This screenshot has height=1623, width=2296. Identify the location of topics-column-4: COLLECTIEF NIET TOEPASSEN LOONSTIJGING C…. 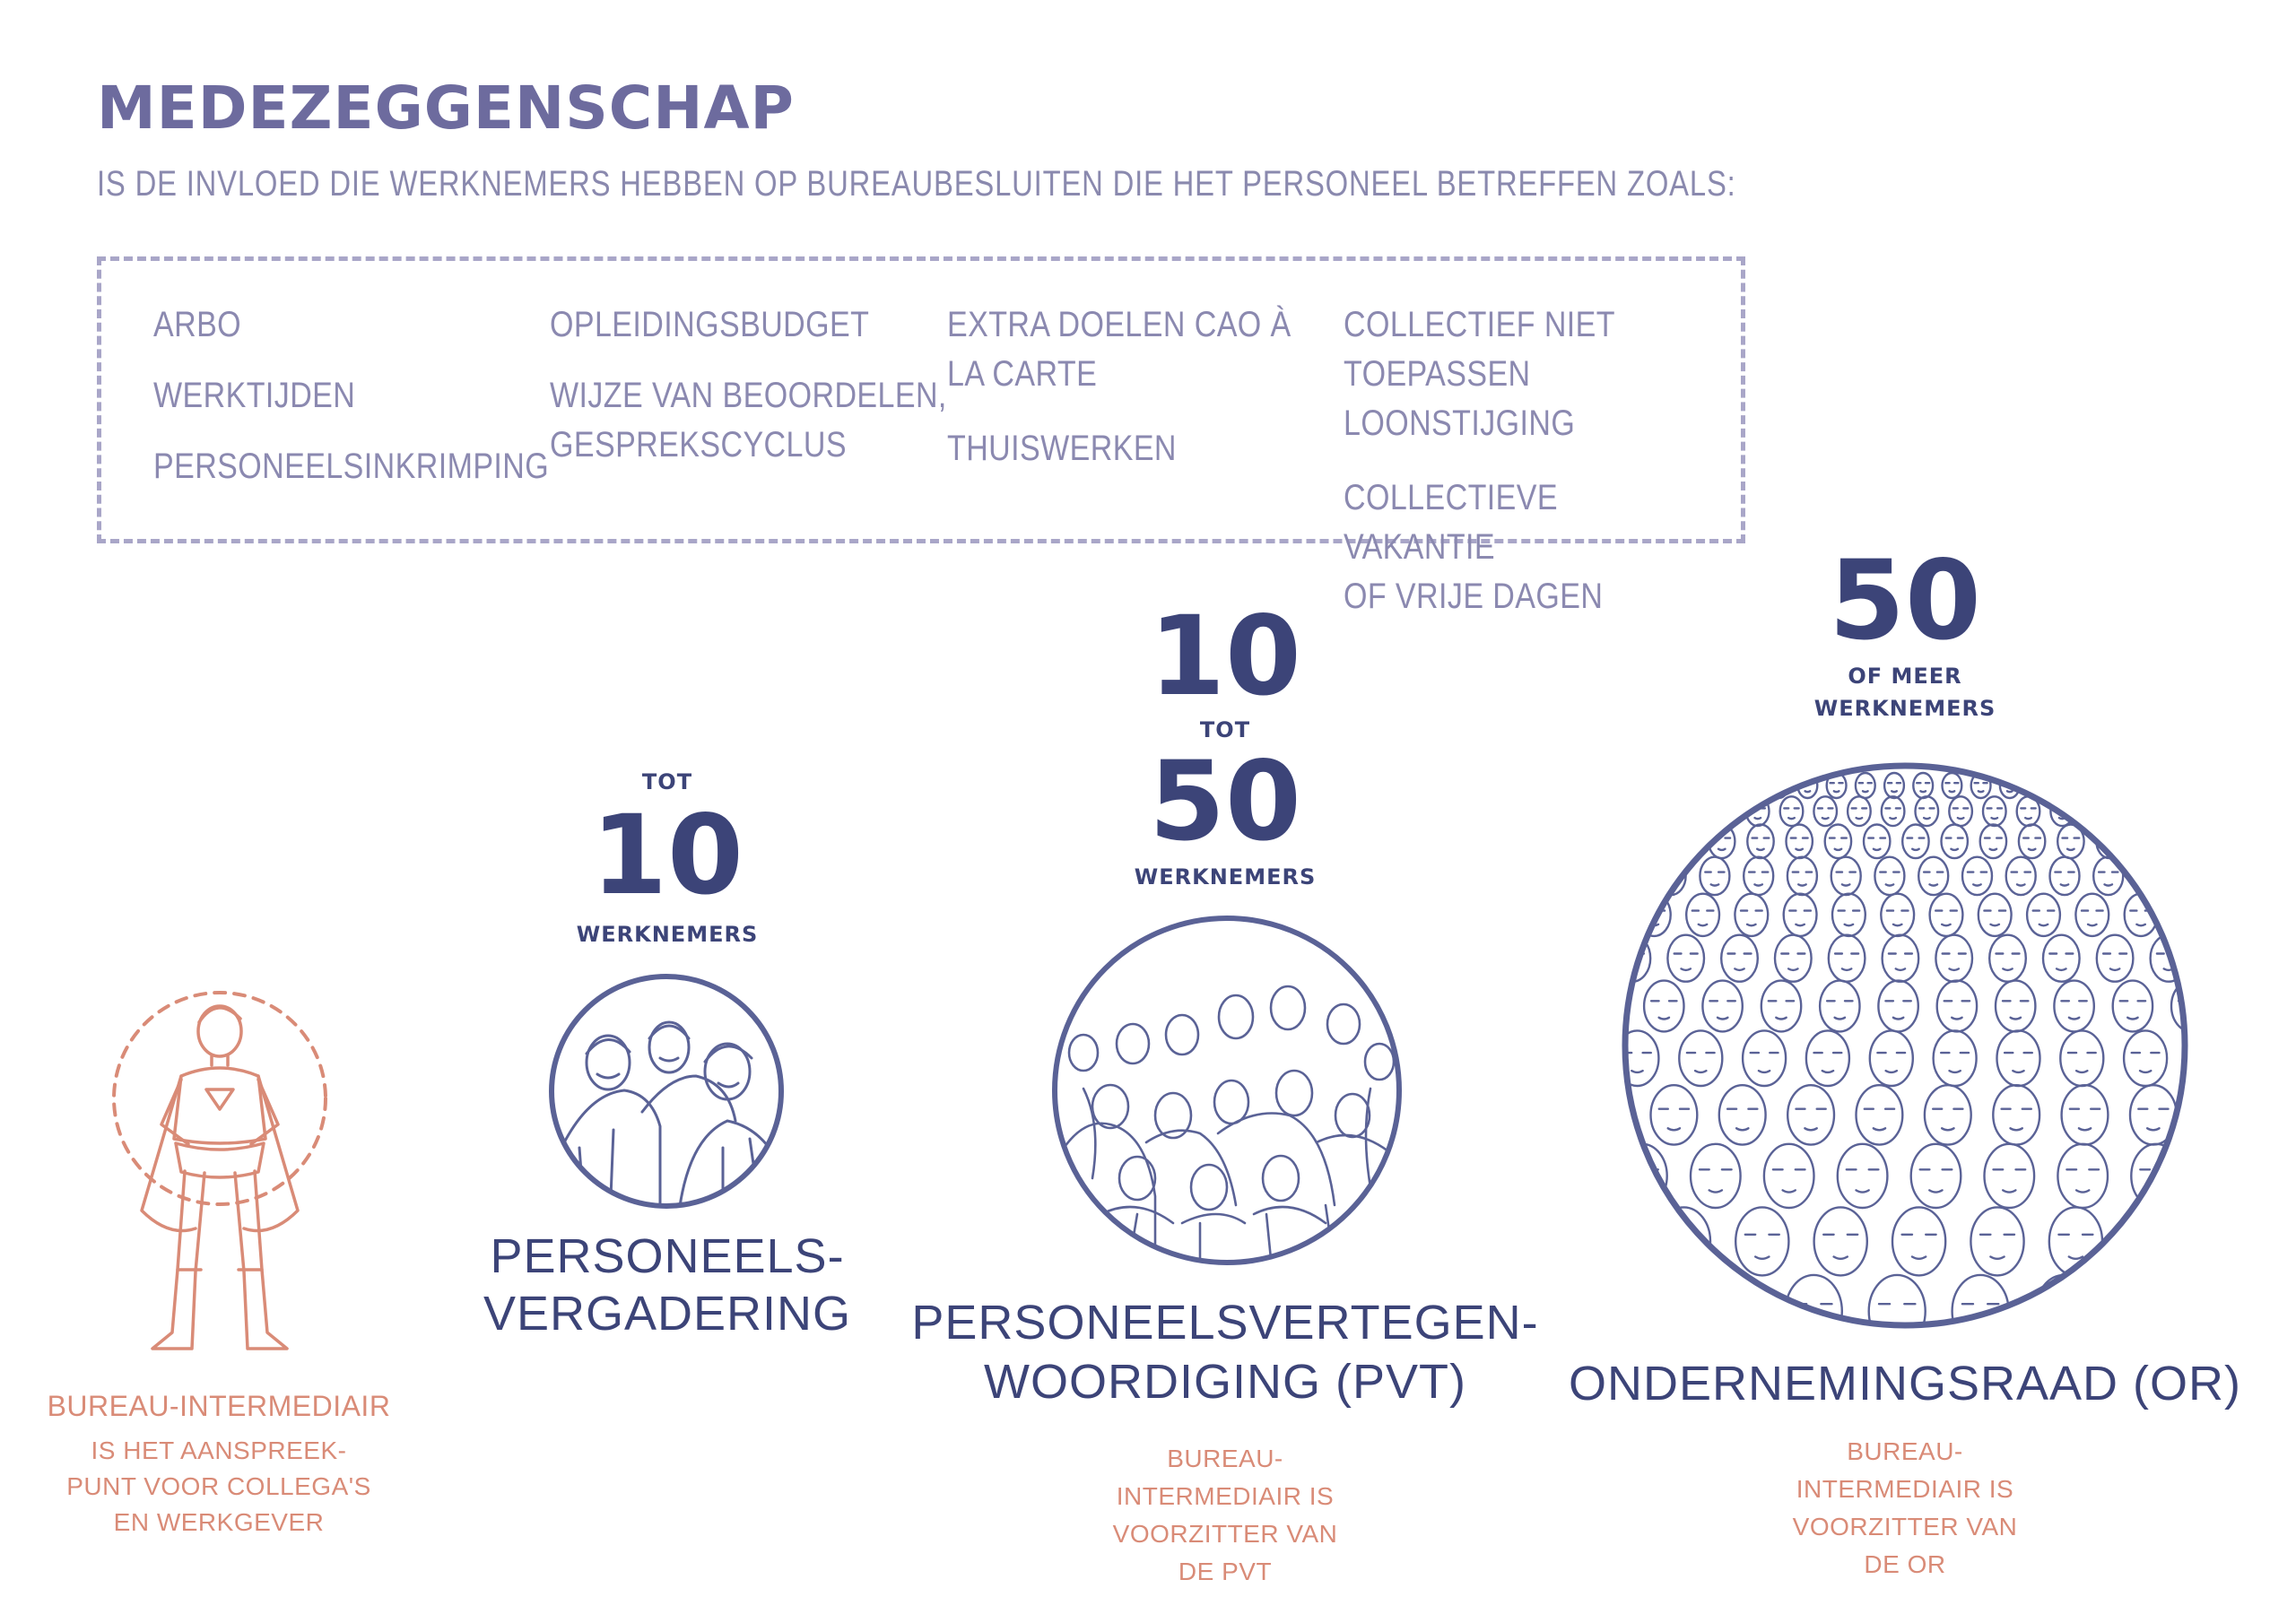
(1542, 473).